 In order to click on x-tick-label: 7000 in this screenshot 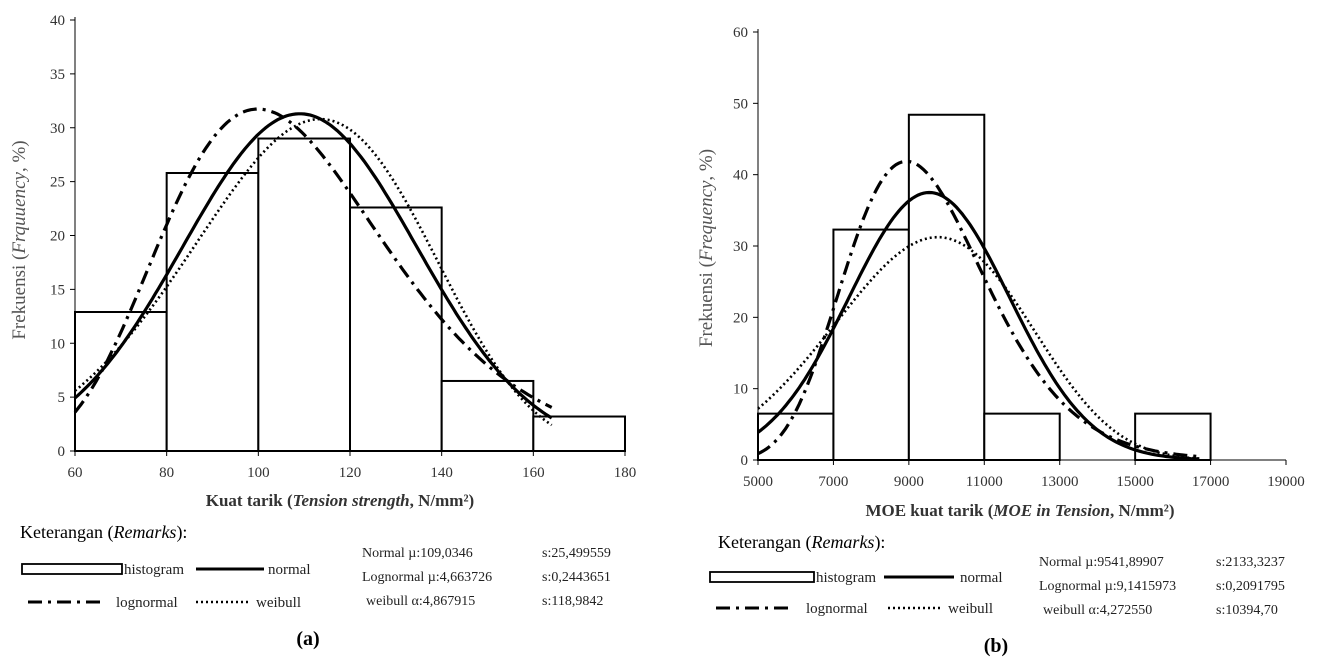, I will do `click(833, 482)`.